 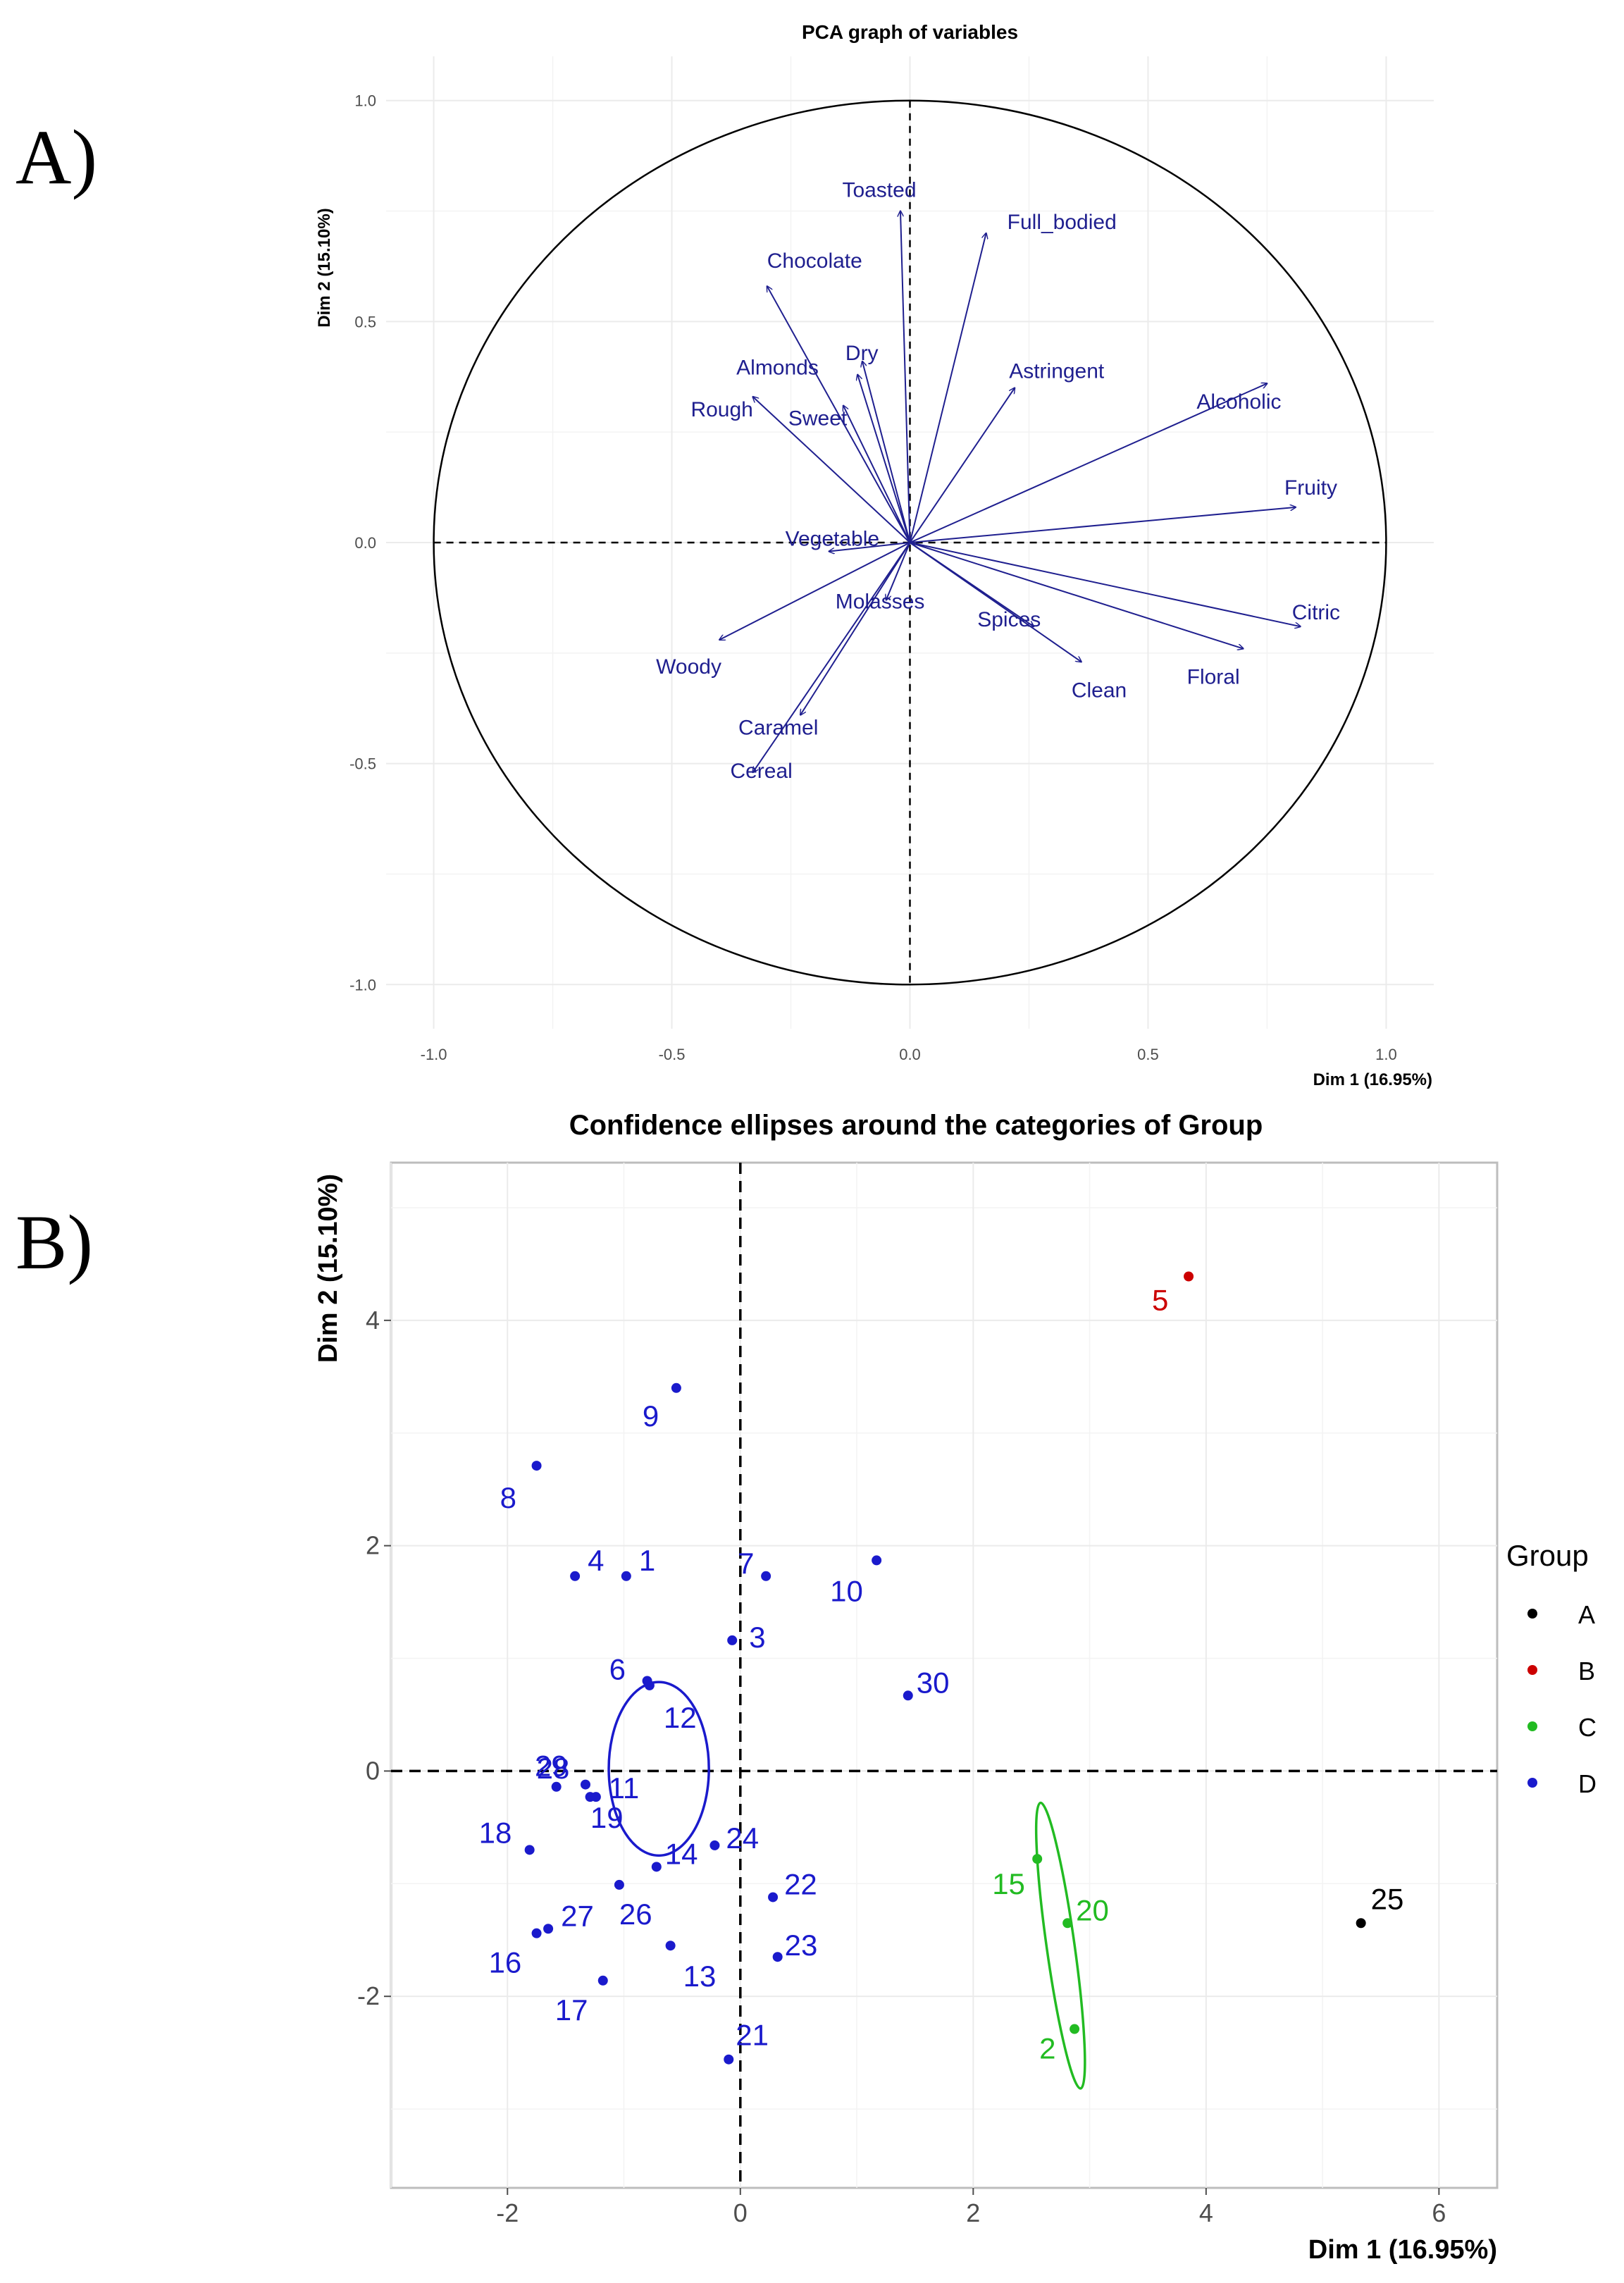 I want to click on legend-key-b, so click(x=1532, y=1670).